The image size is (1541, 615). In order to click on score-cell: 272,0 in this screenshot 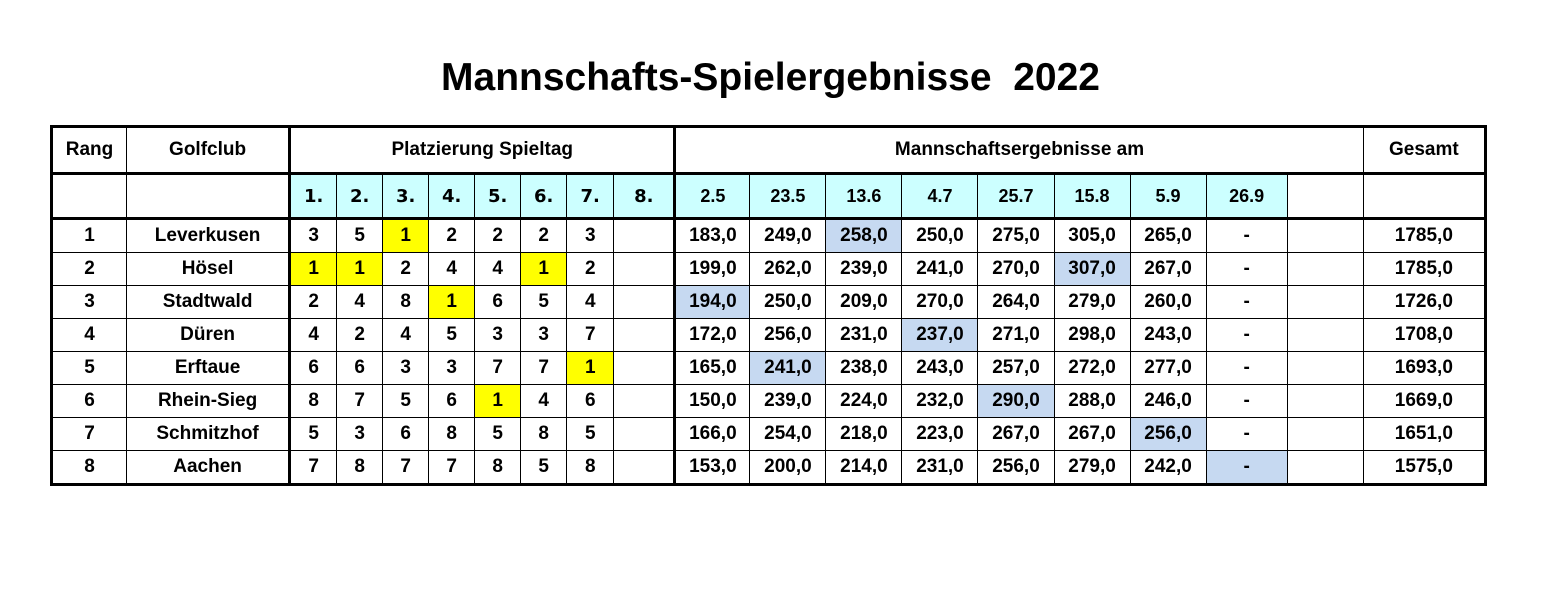, I will do `click(1092, 368)`.